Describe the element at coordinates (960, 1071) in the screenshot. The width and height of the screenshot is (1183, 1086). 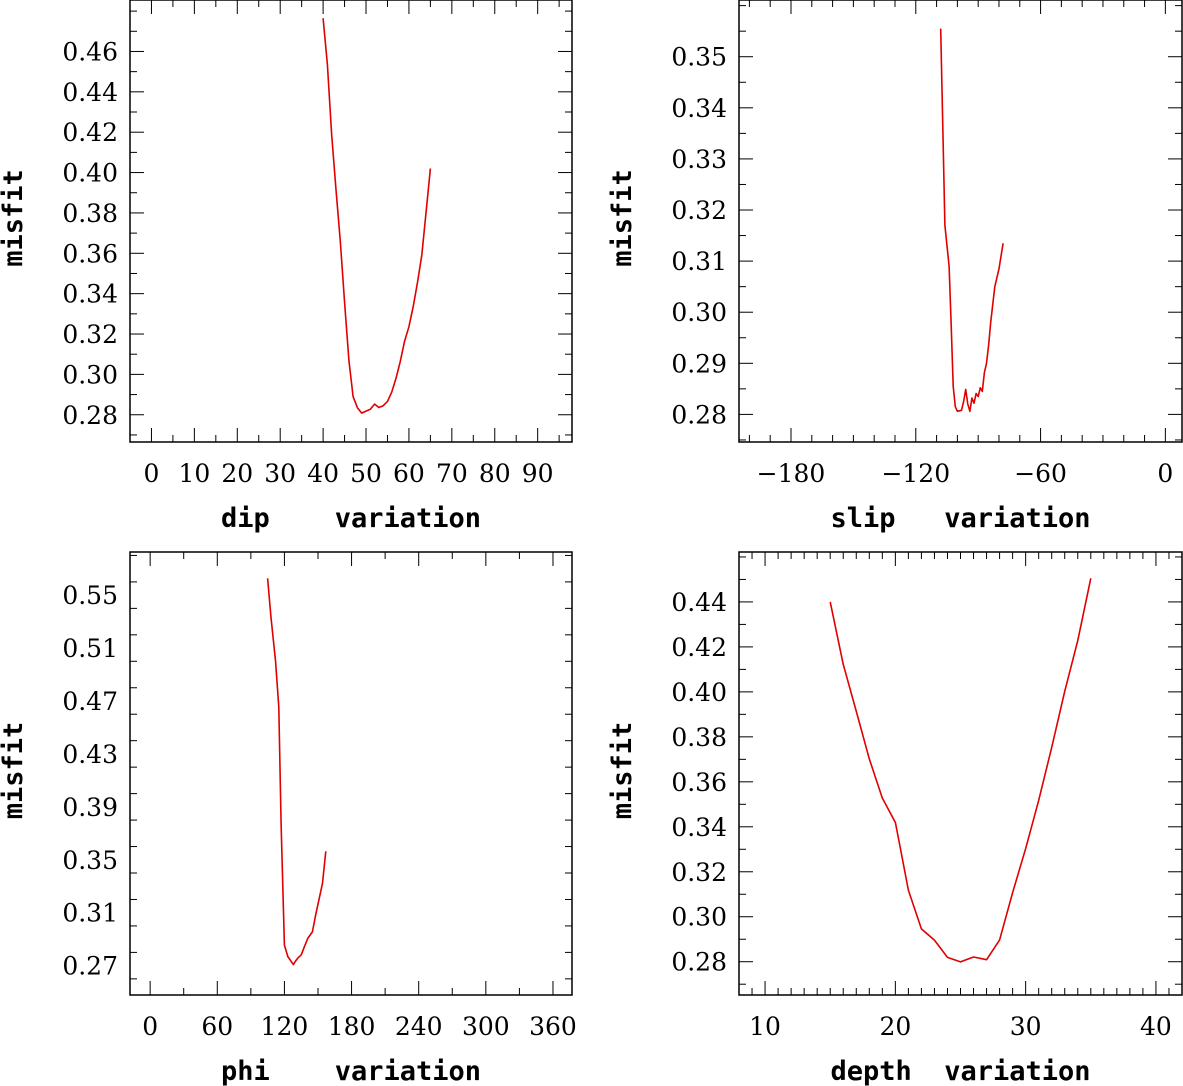
I see `x-axis-label: depth variation` at that location.